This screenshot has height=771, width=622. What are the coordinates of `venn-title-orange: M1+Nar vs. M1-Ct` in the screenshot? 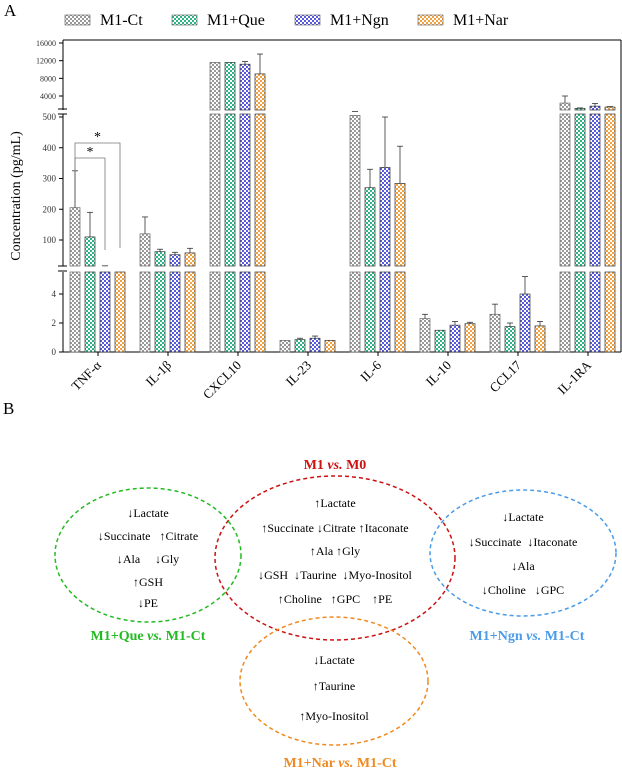 It's located at (339, 763).